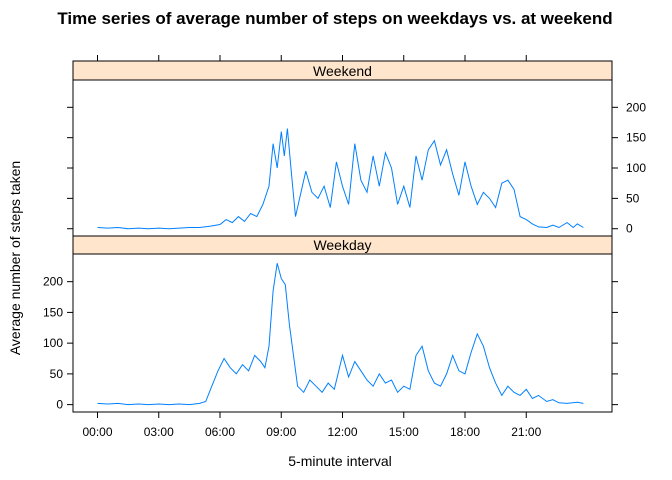  Describe the element at coordinates (53, 343) in the screenshot. I see `y-tick-label-weekday: 100` at that location.